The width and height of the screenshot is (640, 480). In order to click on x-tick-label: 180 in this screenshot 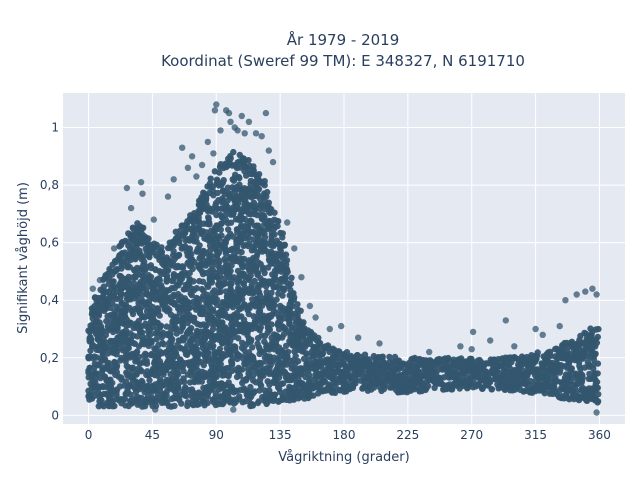, I will do `click(344, 435)`.